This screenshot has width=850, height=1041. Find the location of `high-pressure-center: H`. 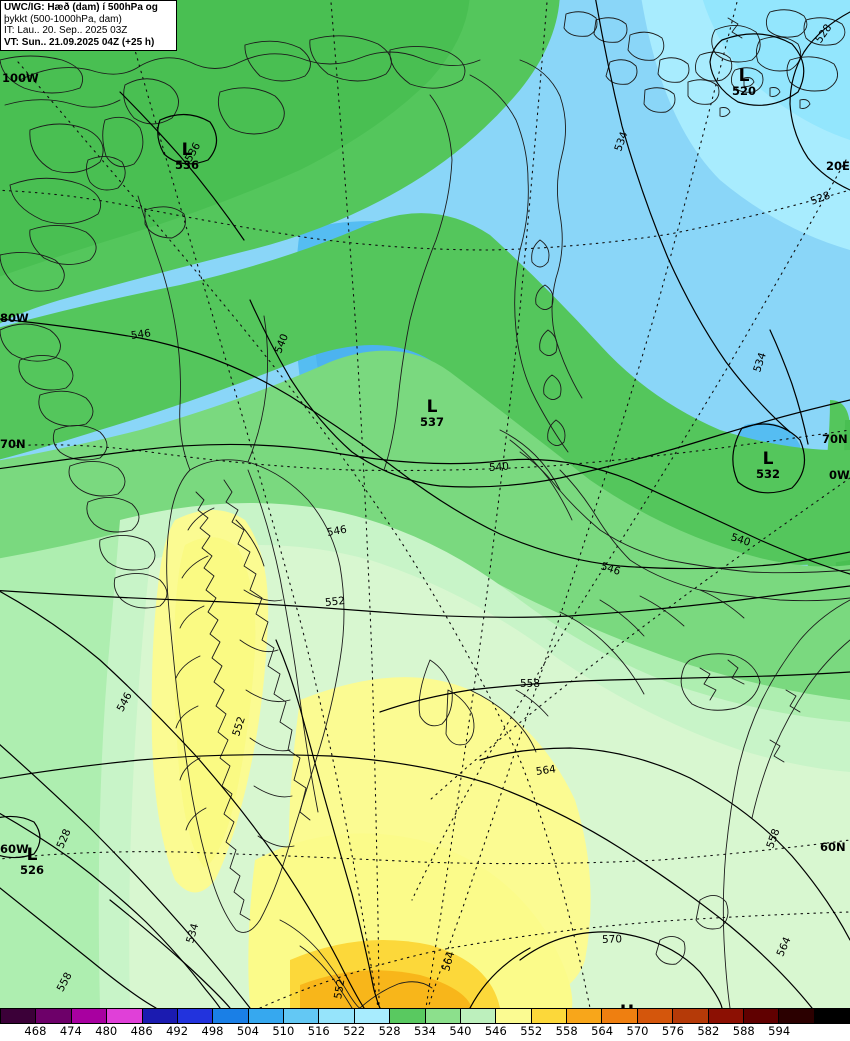

high-pressure-center: H is located at coordinates (627, 1005).